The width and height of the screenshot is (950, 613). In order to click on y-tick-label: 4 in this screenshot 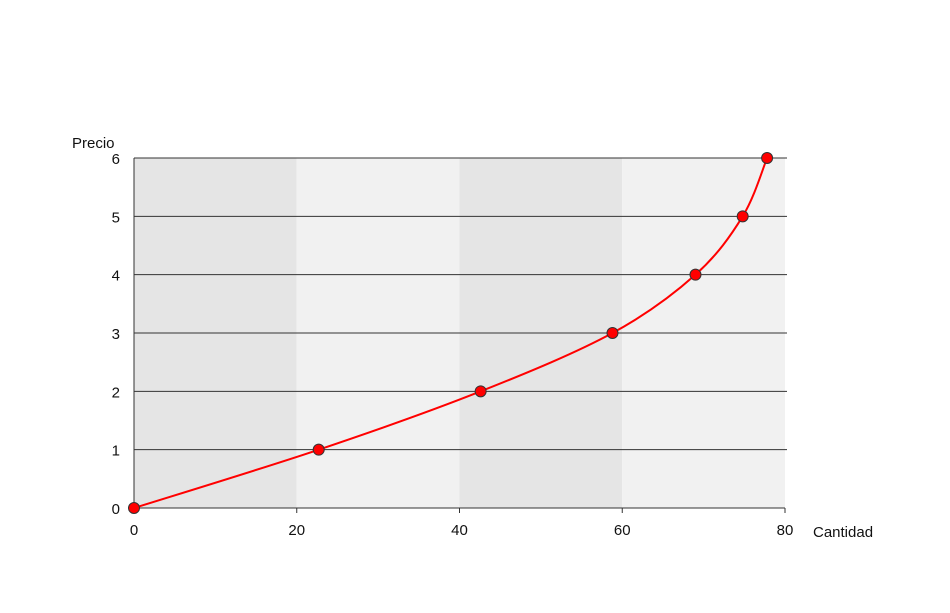, I will do `click(116, 276)`.